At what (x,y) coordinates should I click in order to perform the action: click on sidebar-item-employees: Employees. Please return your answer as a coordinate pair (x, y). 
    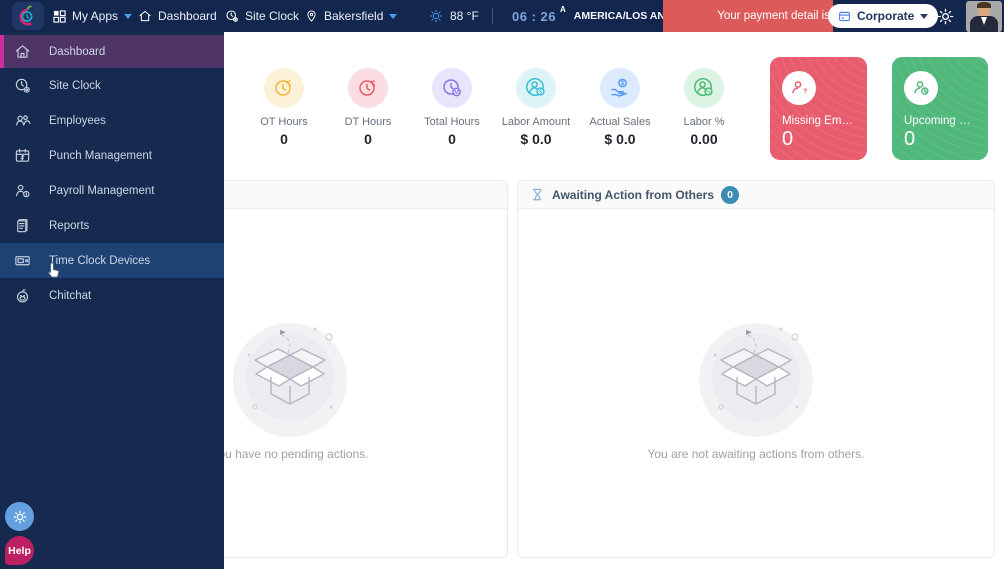
    Looking at the image, I should click on (112, 120).